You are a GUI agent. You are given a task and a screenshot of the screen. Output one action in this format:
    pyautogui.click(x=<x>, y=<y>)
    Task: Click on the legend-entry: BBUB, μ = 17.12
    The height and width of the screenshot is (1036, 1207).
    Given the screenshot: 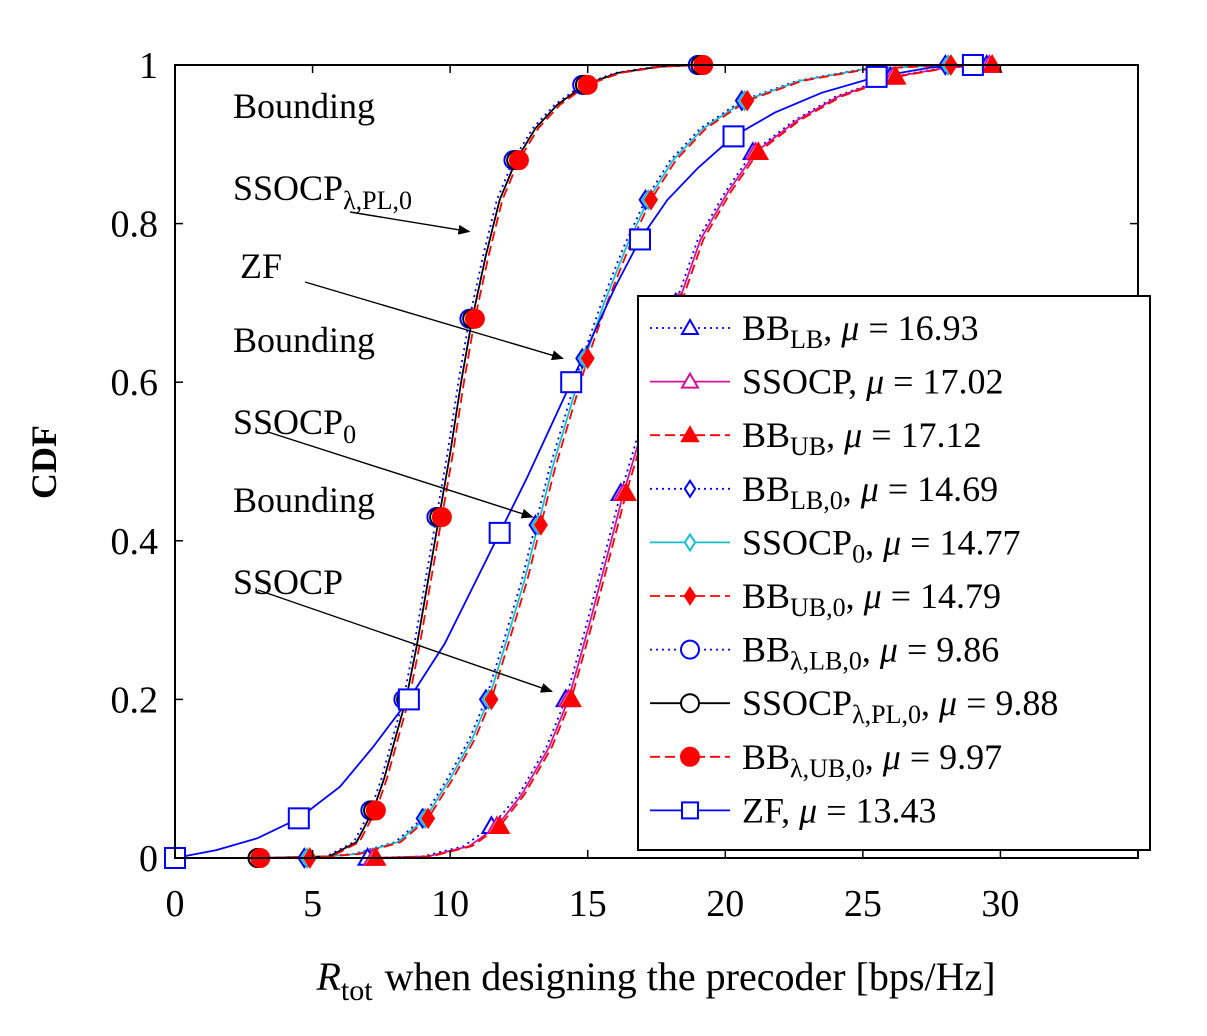 What is the action you would take?
    pyautogui.click(x=816, y=438)
    